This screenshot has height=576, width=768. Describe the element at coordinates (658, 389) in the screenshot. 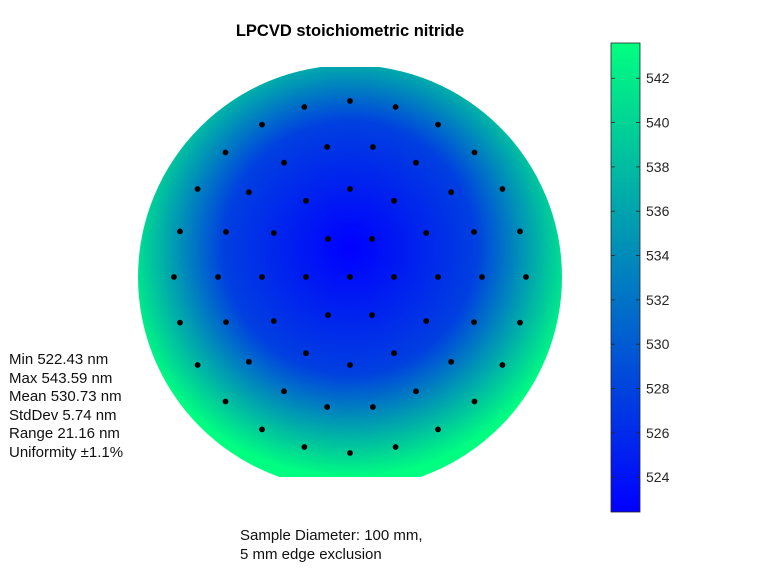

I see `colorbar-tick-label: 528` at that location.